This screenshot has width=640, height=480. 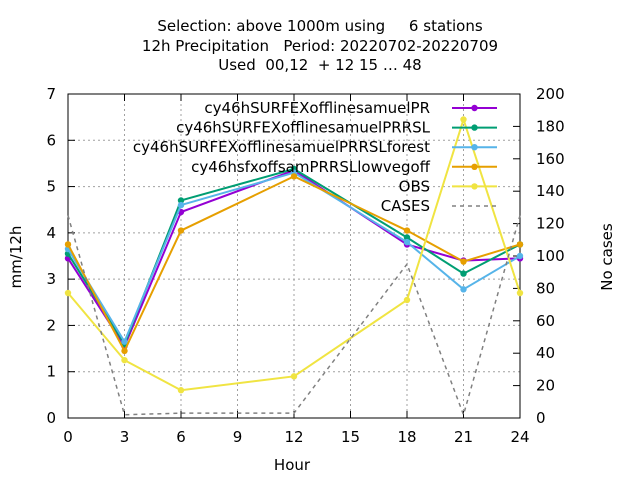 I want to click on legend-label: CASES, so click(x=405, y=206).